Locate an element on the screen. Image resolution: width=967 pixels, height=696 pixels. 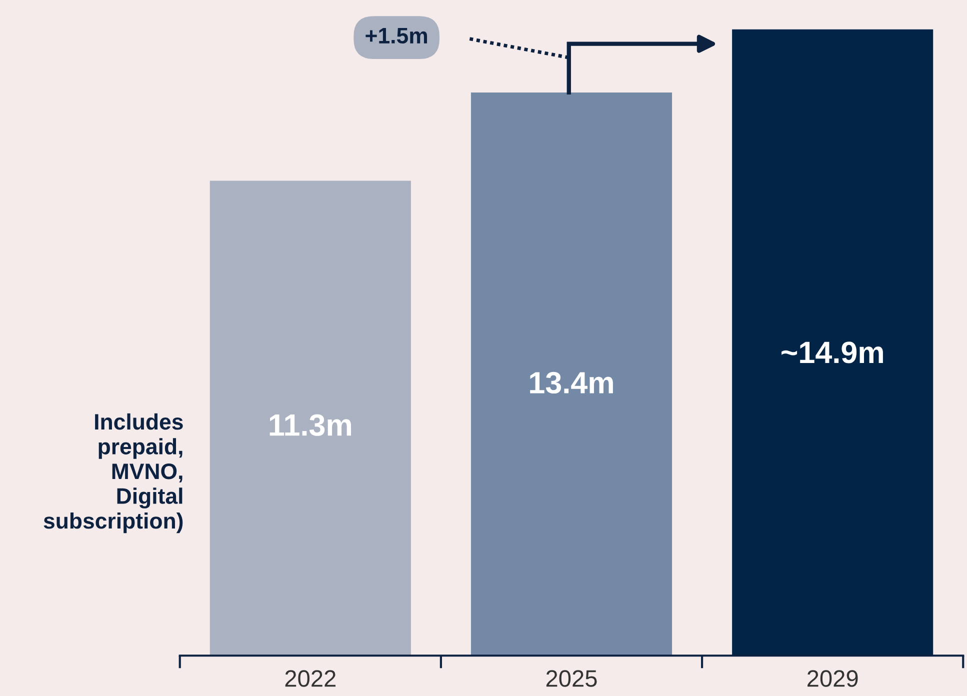
annotation: Includes prepaid, MVNO, Digital subscription) is located at coordinates (113, 473).